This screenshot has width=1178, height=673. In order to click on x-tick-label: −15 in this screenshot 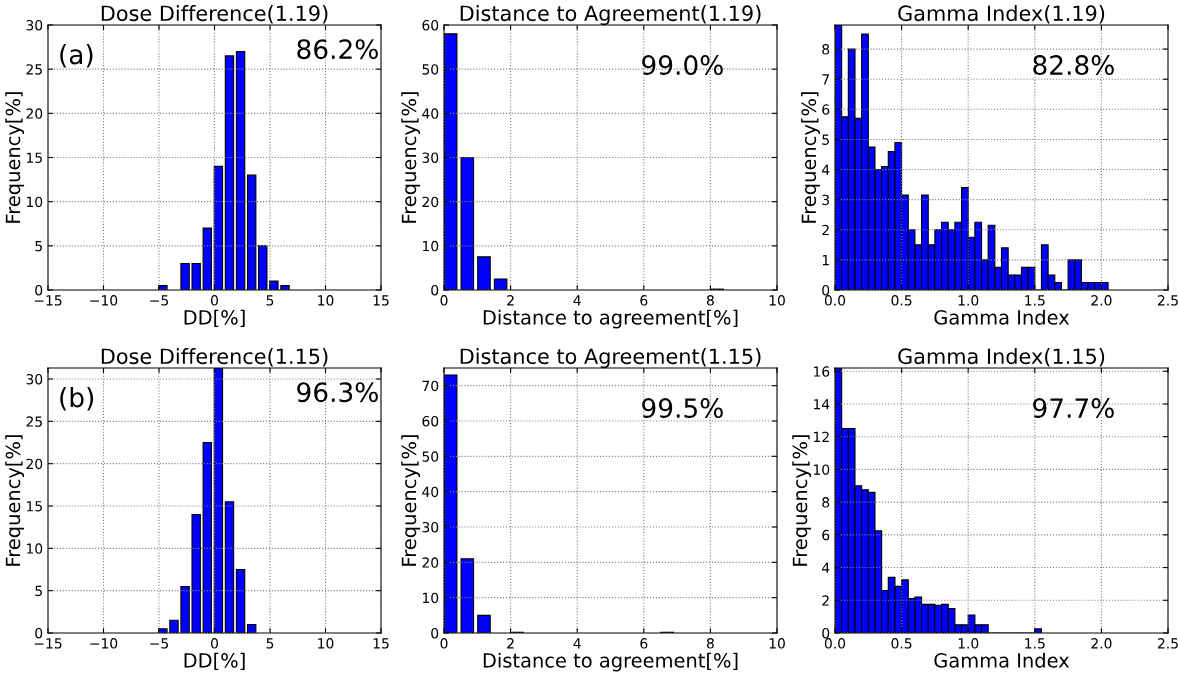, I will do `click(48, 643)`.